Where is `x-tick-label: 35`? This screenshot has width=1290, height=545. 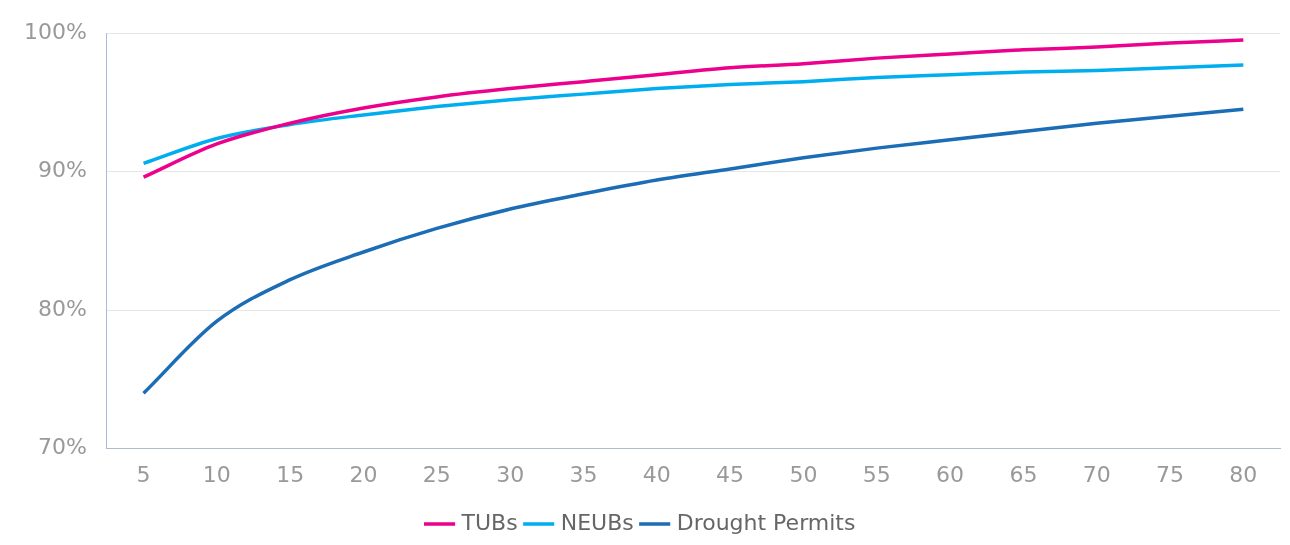 x-tick-label: 35 is located at coordinates (583, 474).